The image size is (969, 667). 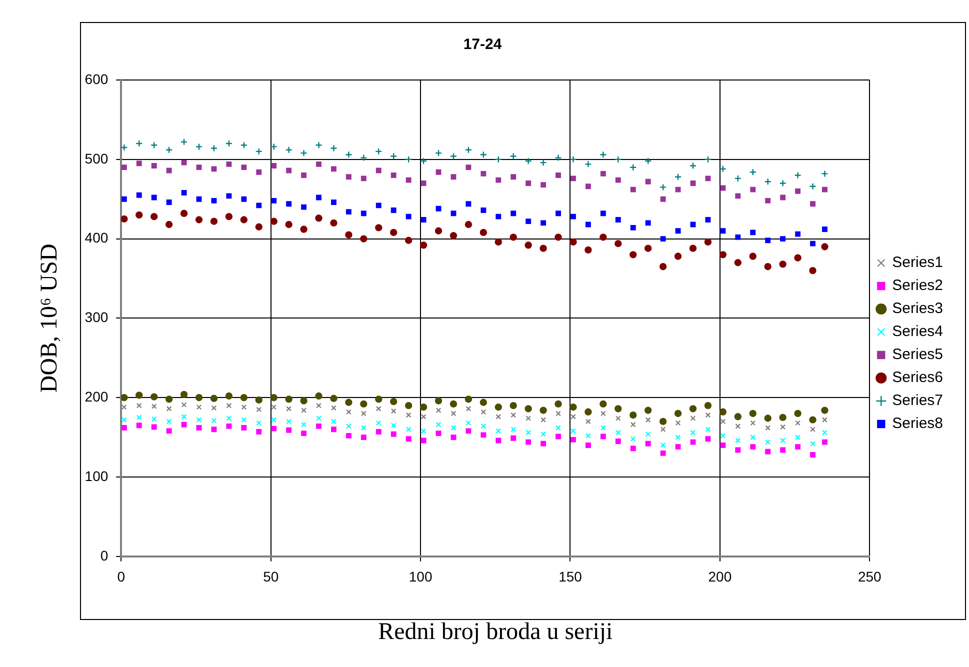 I want to click on y-axis-title: DOB, 10⁶ USD, so click(x=49, y=318).